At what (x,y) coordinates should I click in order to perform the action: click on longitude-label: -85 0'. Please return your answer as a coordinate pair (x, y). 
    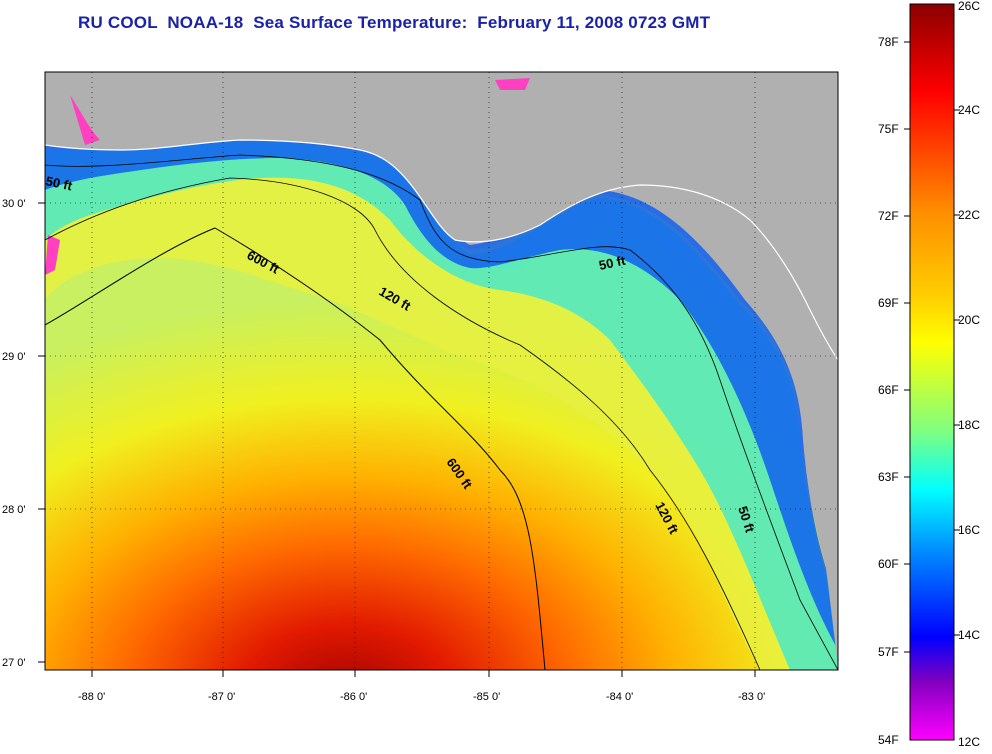
    Looking at the image, I should click on (486, 697).